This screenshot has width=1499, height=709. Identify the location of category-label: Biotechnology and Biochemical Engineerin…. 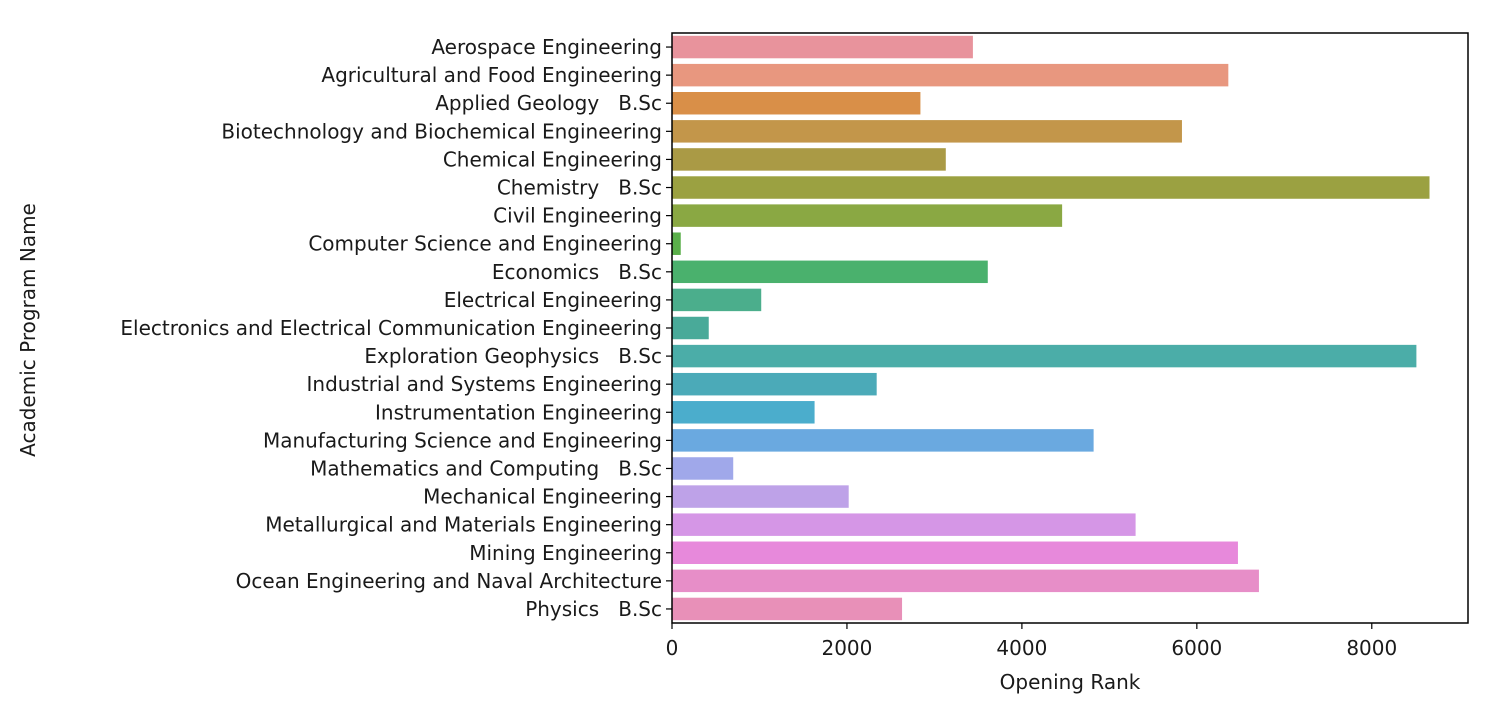
(441, 131).